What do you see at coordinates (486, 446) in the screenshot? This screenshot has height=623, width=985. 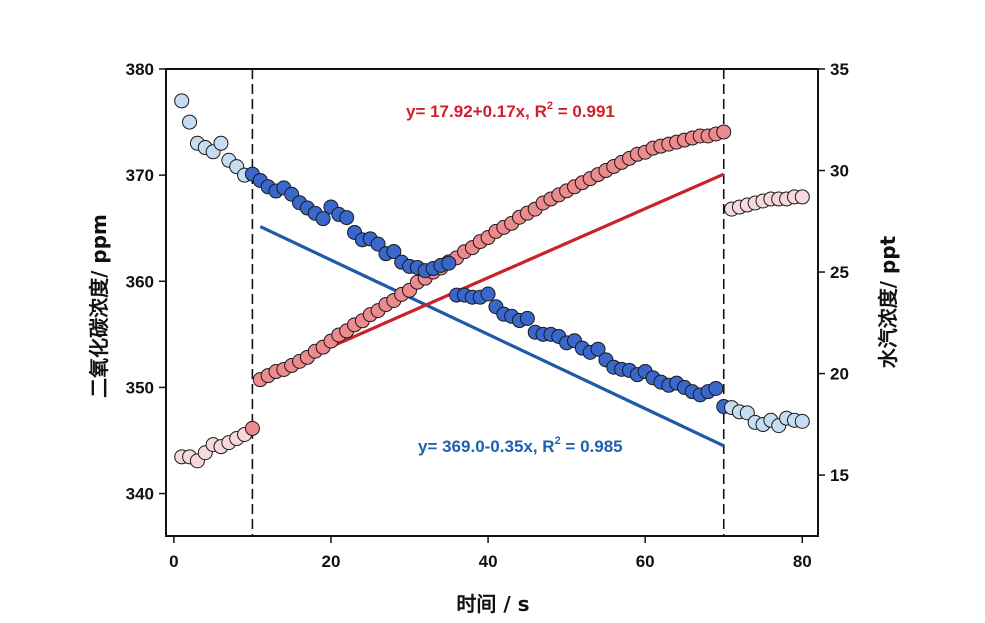 I see `co2-fit-equation-text: y= 369.0-0.35x, R` at bounding box center [486, 446].